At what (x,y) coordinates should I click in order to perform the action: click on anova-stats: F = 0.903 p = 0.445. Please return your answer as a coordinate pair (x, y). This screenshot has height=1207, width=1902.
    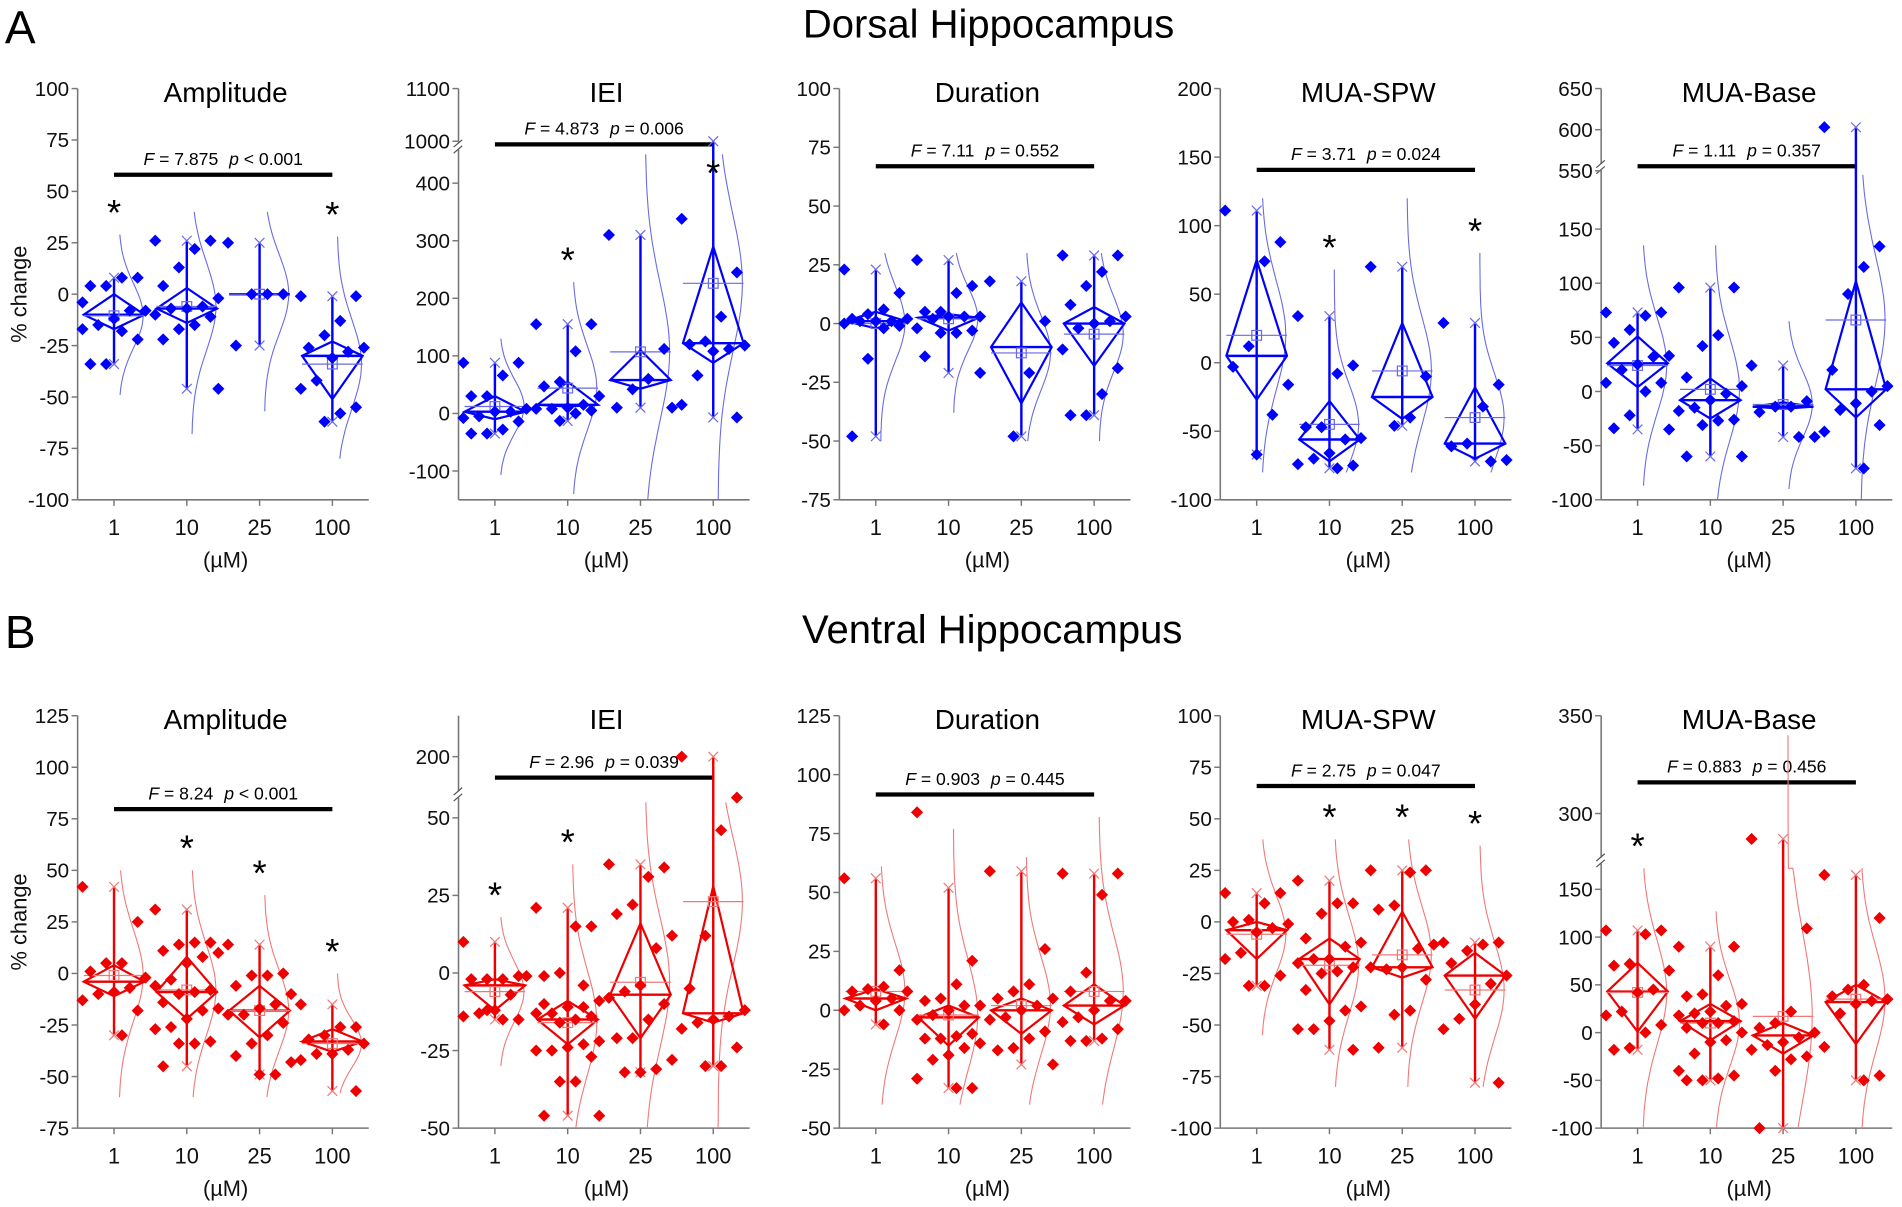
    Looking at the image, I should click on (985, 779).